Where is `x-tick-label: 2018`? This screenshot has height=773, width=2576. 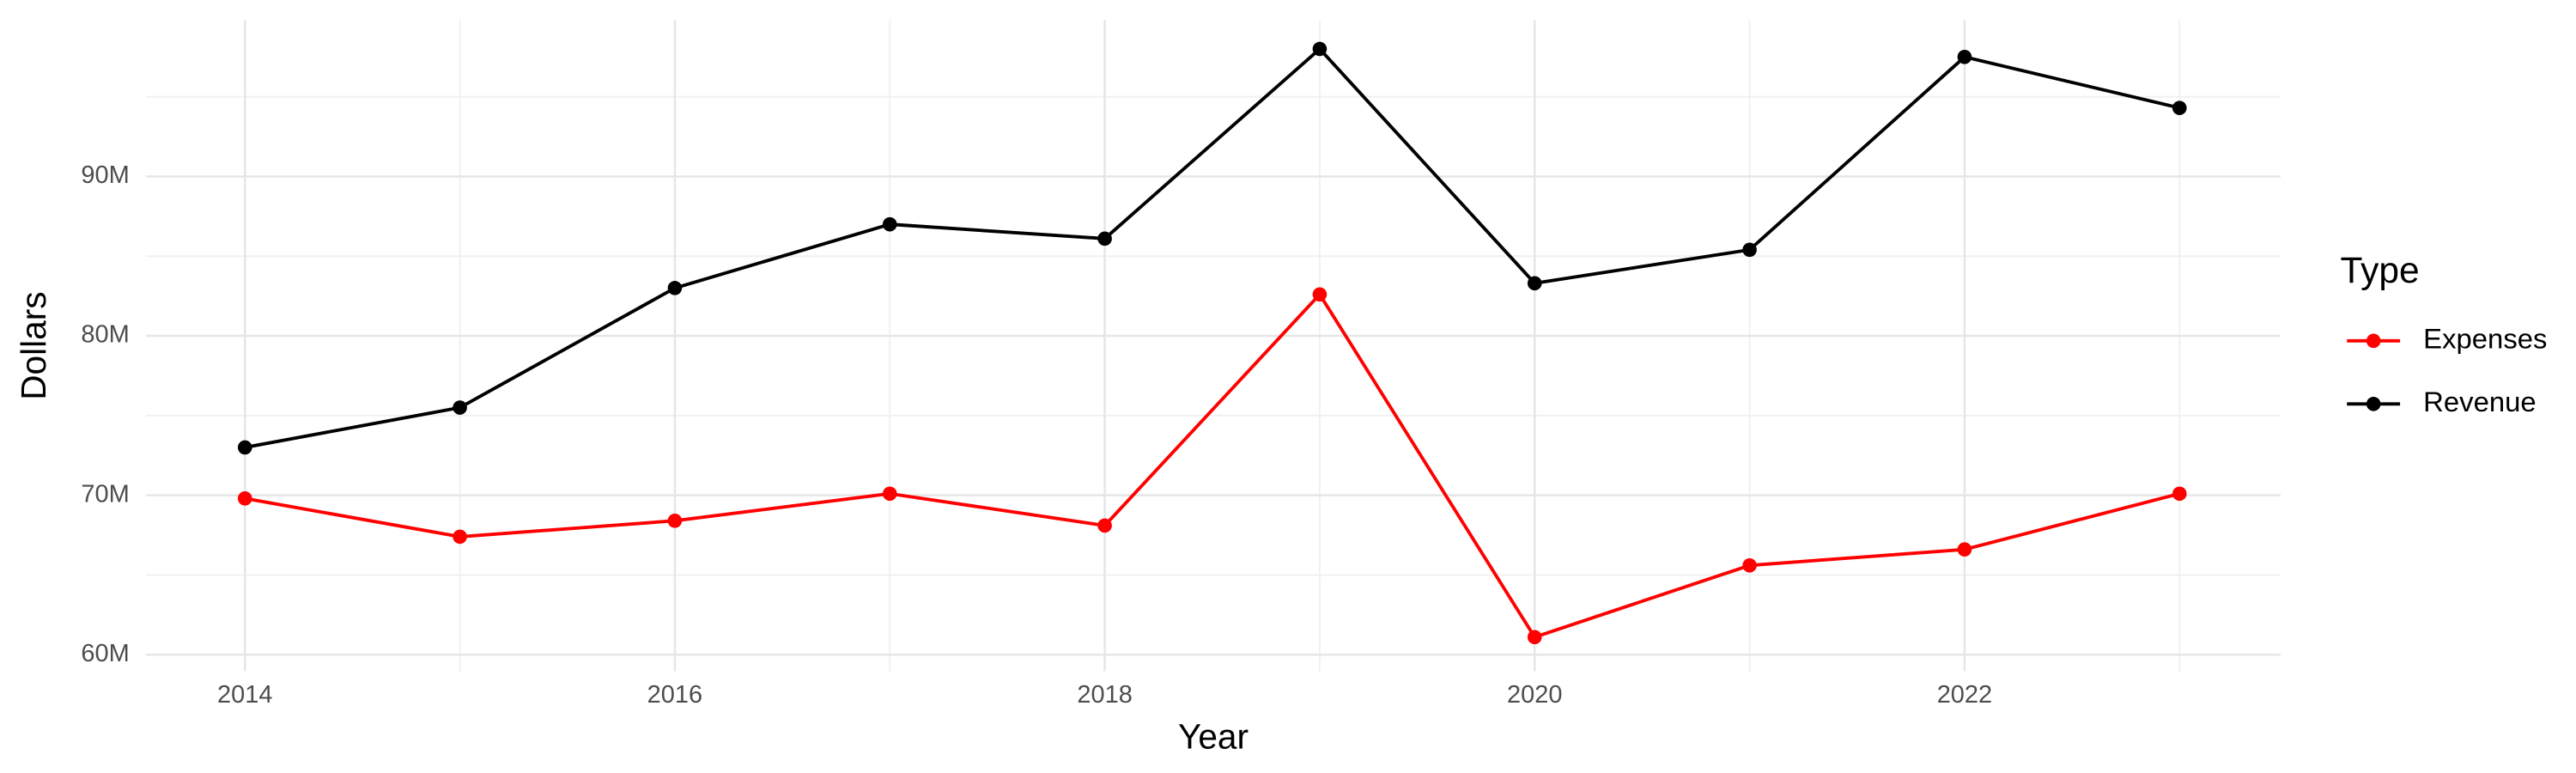 x-tick-label: 2018 is located at coordinates (1104, 695).